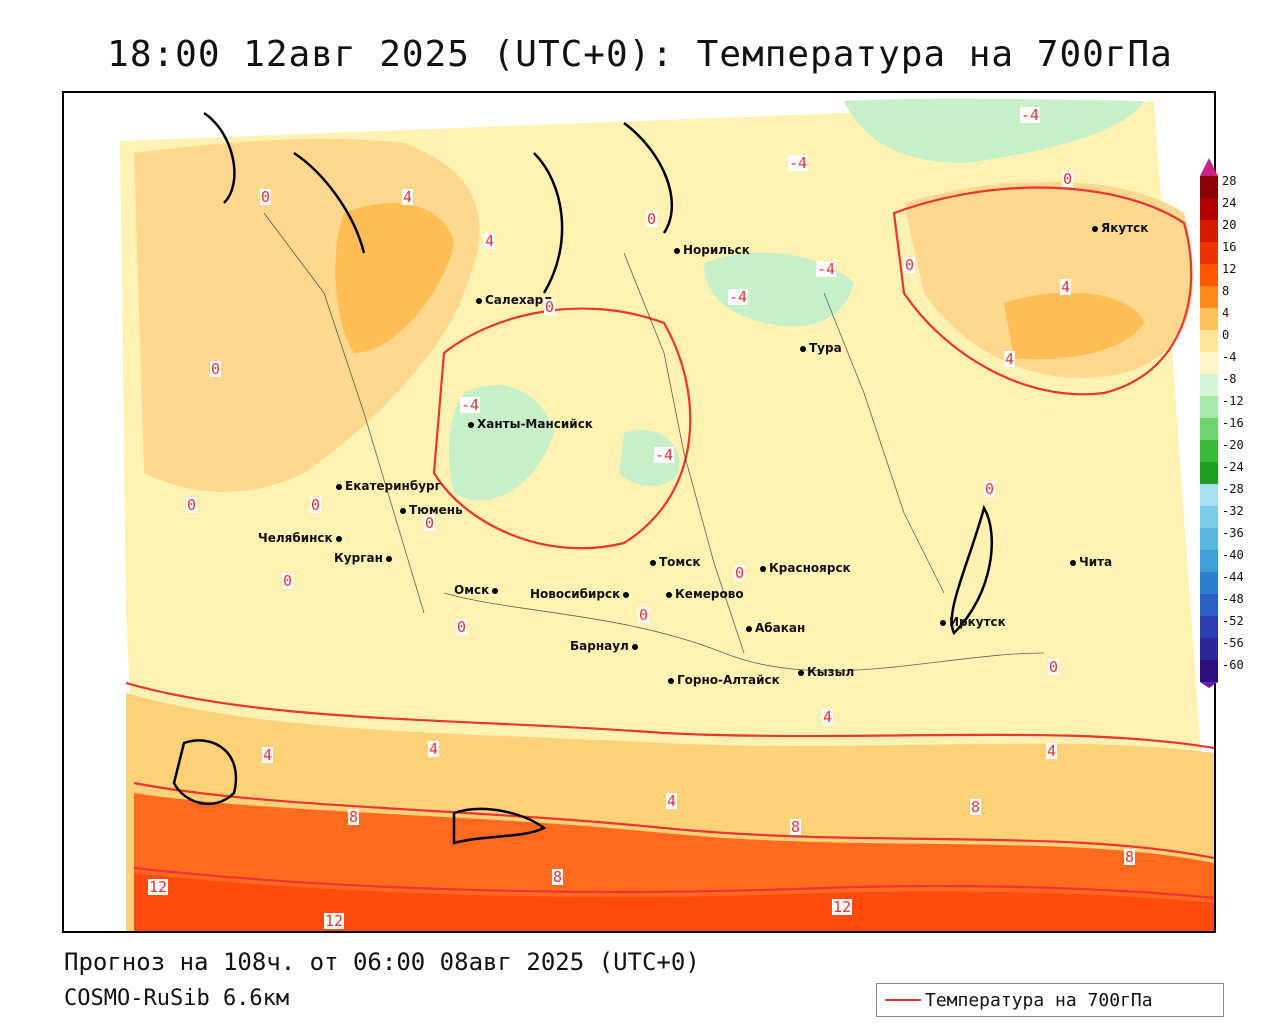 The width and height of the screenshot is (1280, 1024). I want to click on colorbar-tick-label: -48, so click(1233, 599).